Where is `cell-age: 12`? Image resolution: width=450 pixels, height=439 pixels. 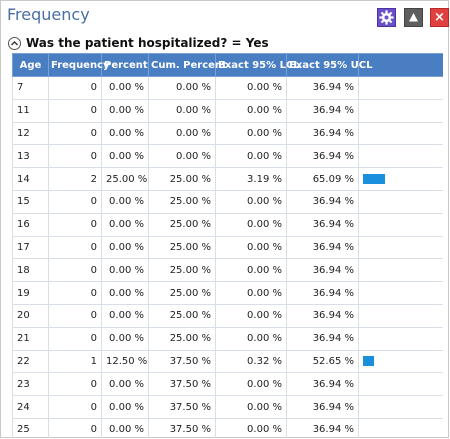
cell-age: 12 is located at coordinates (30, 133).